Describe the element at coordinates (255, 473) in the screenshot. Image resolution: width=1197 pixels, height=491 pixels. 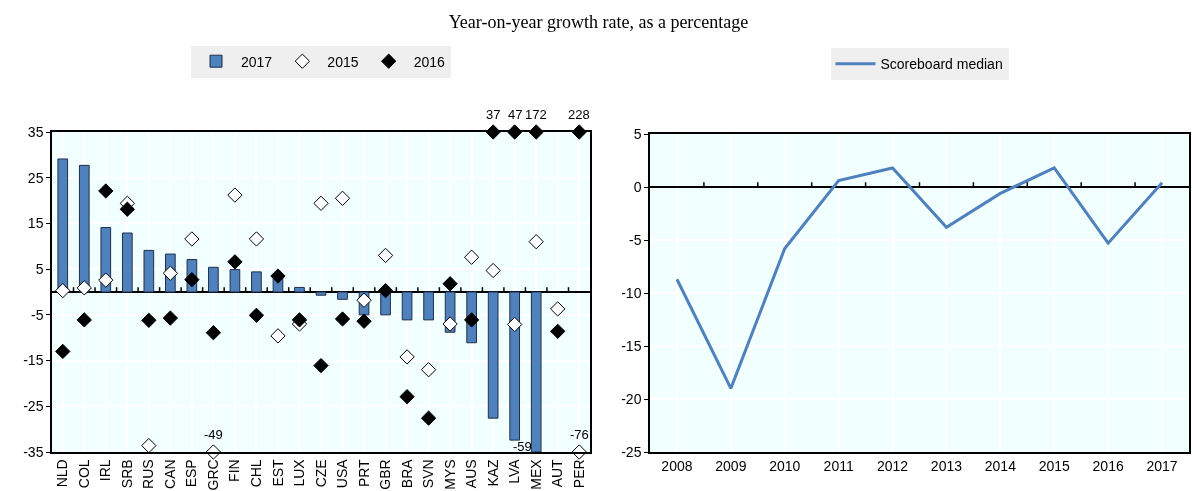
I see `x-tick-label: CHL` at that location.